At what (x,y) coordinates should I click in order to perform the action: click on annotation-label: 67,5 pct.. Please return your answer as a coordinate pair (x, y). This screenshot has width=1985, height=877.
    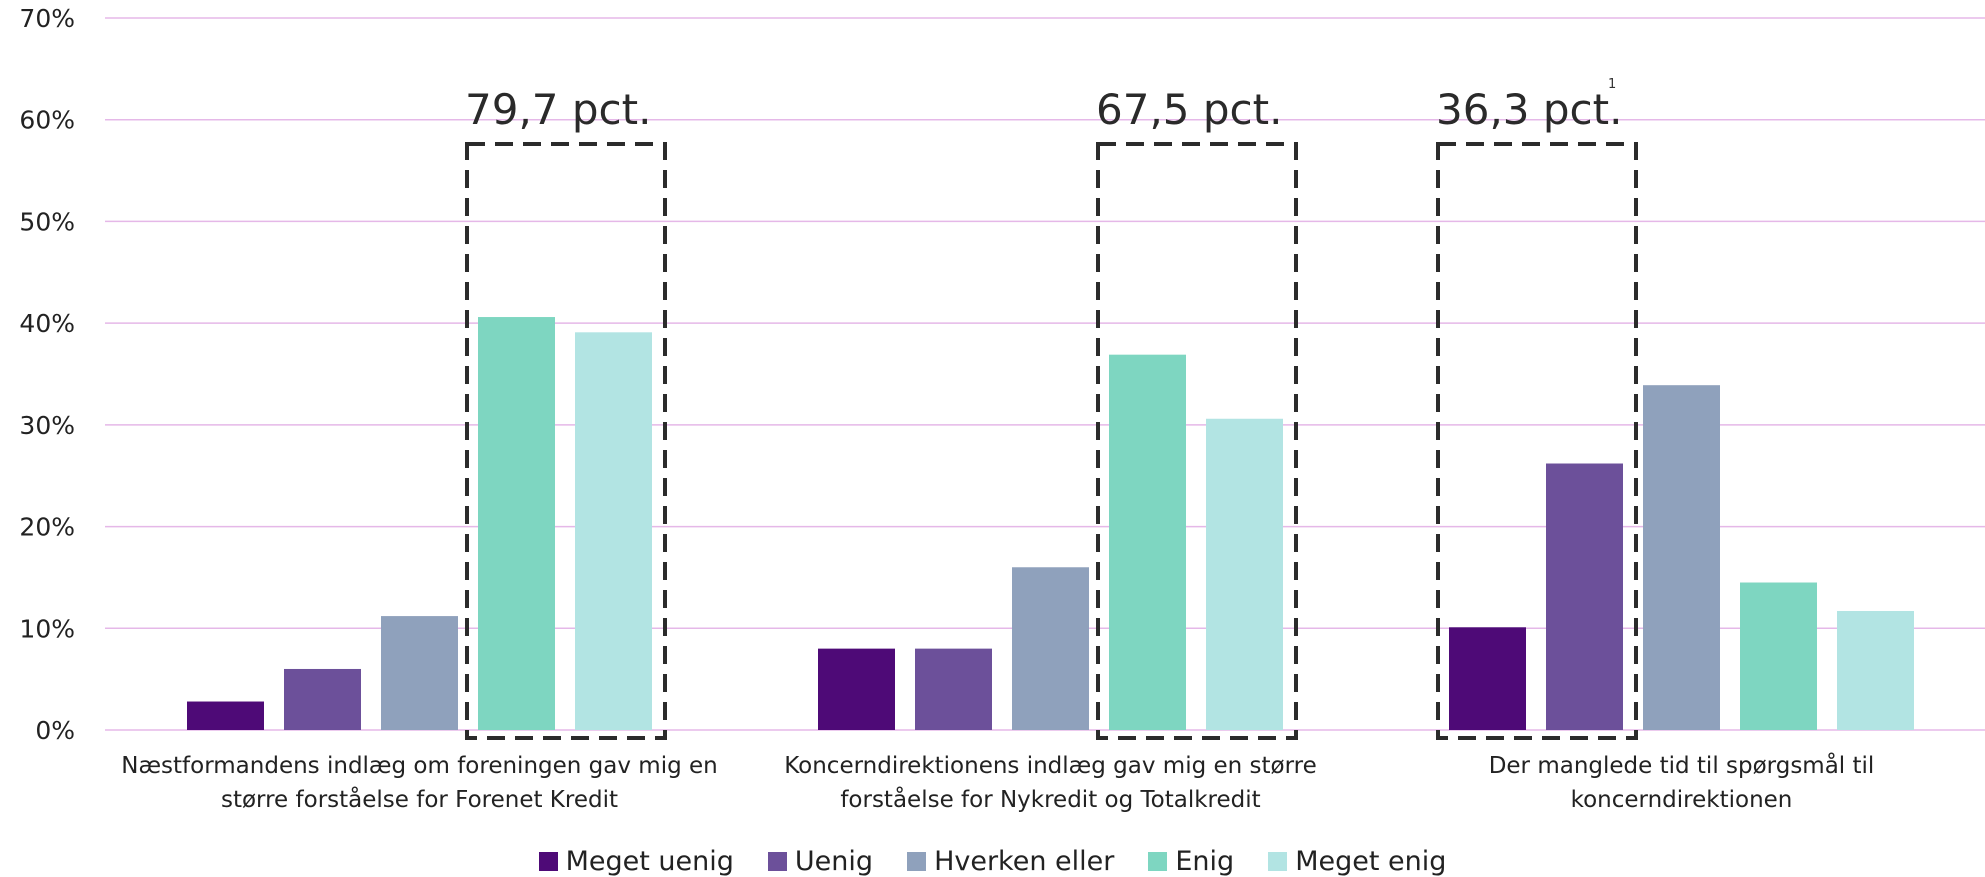
    Looking at the image, I should click on (1189, 109).